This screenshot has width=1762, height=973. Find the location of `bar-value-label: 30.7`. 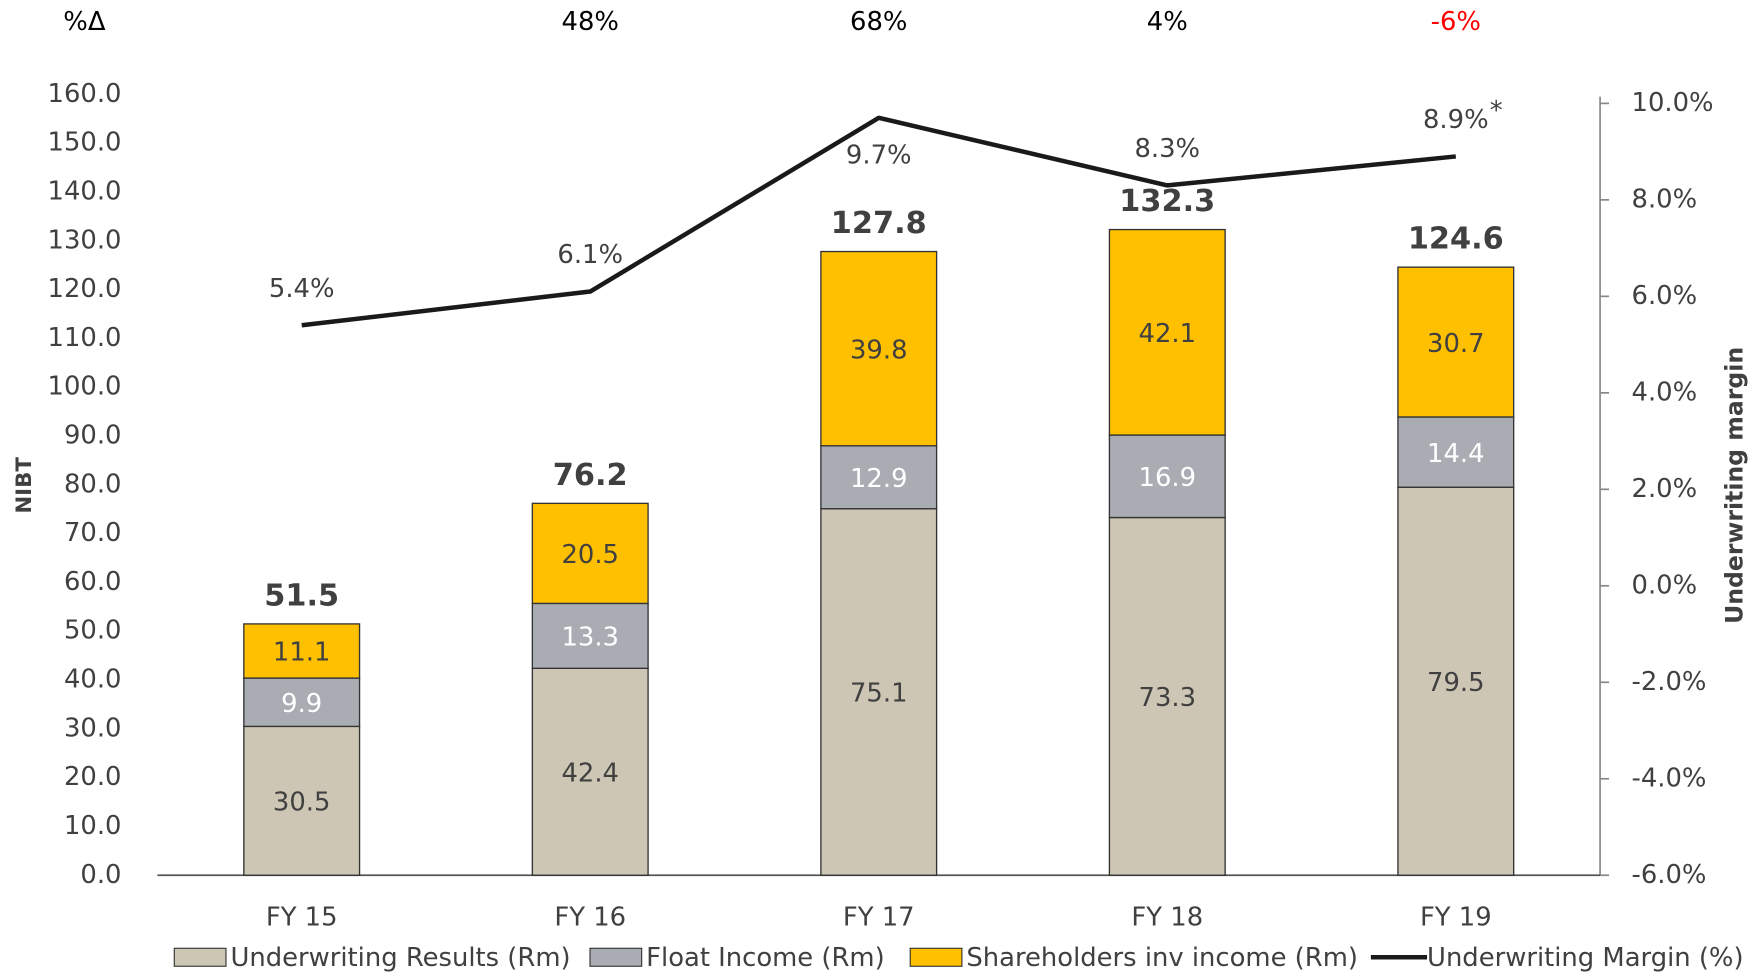

bar-value-label: 30.7 is located at coordinates (1456, 344).